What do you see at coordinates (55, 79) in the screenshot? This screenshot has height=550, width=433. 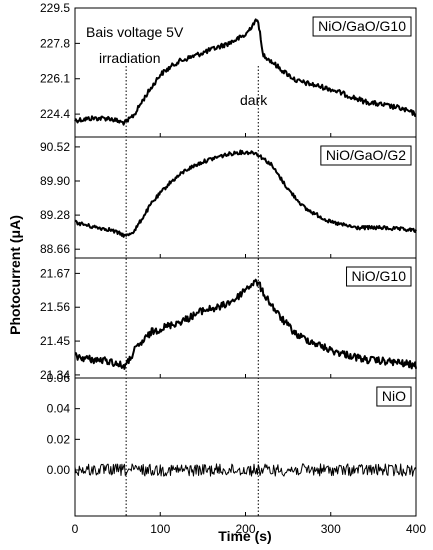 I see `y-tick-label: 226.1` at bounding box center [55, 79].